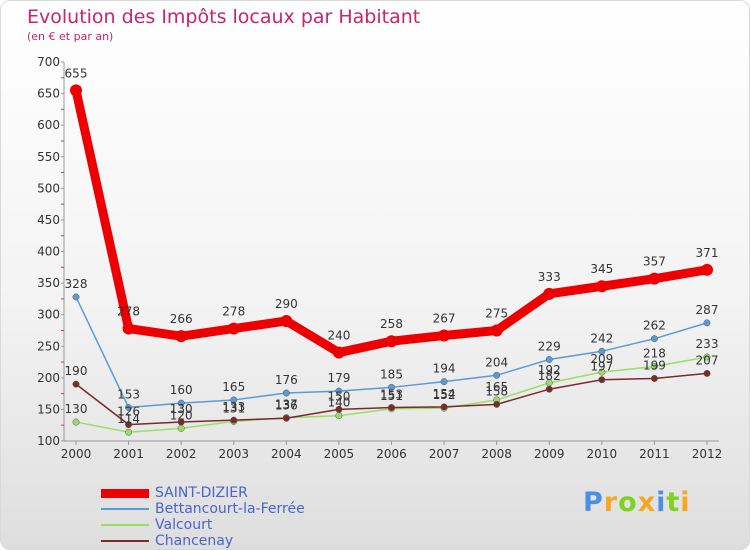  What do you see at coordinates (602, 454) in the screenshot?
I see `x-tick-label: 2010` at bounding box center [602, 454].